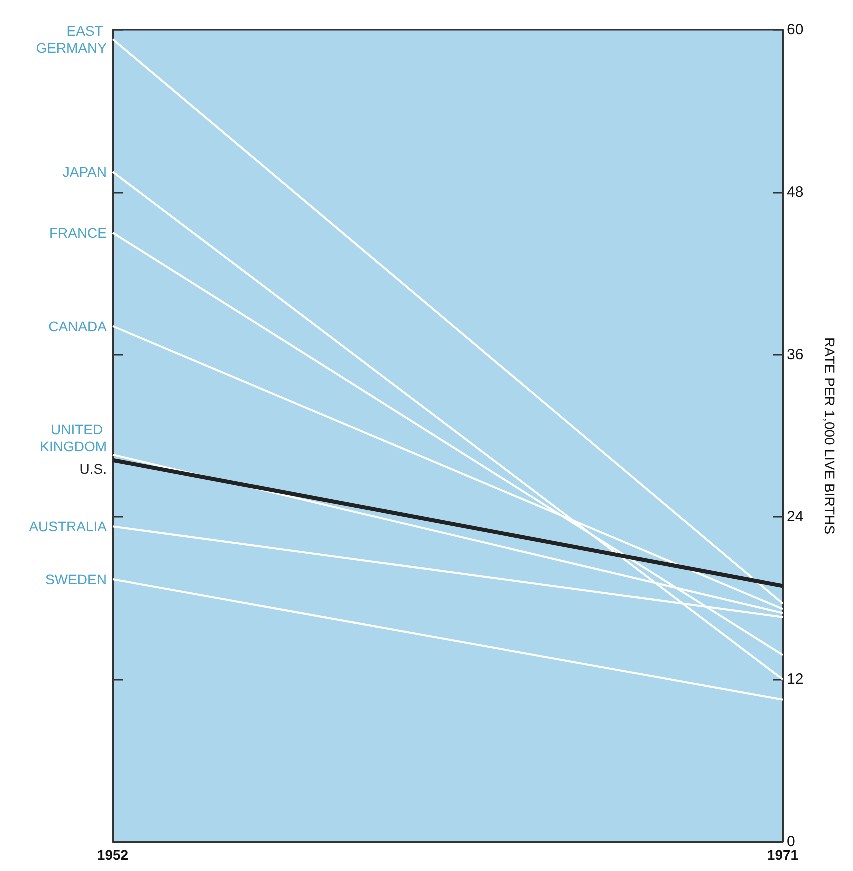  Describe the element at coordinates (113, 855) in the screenshot. I see `x-tick-label: 1952` at that location.